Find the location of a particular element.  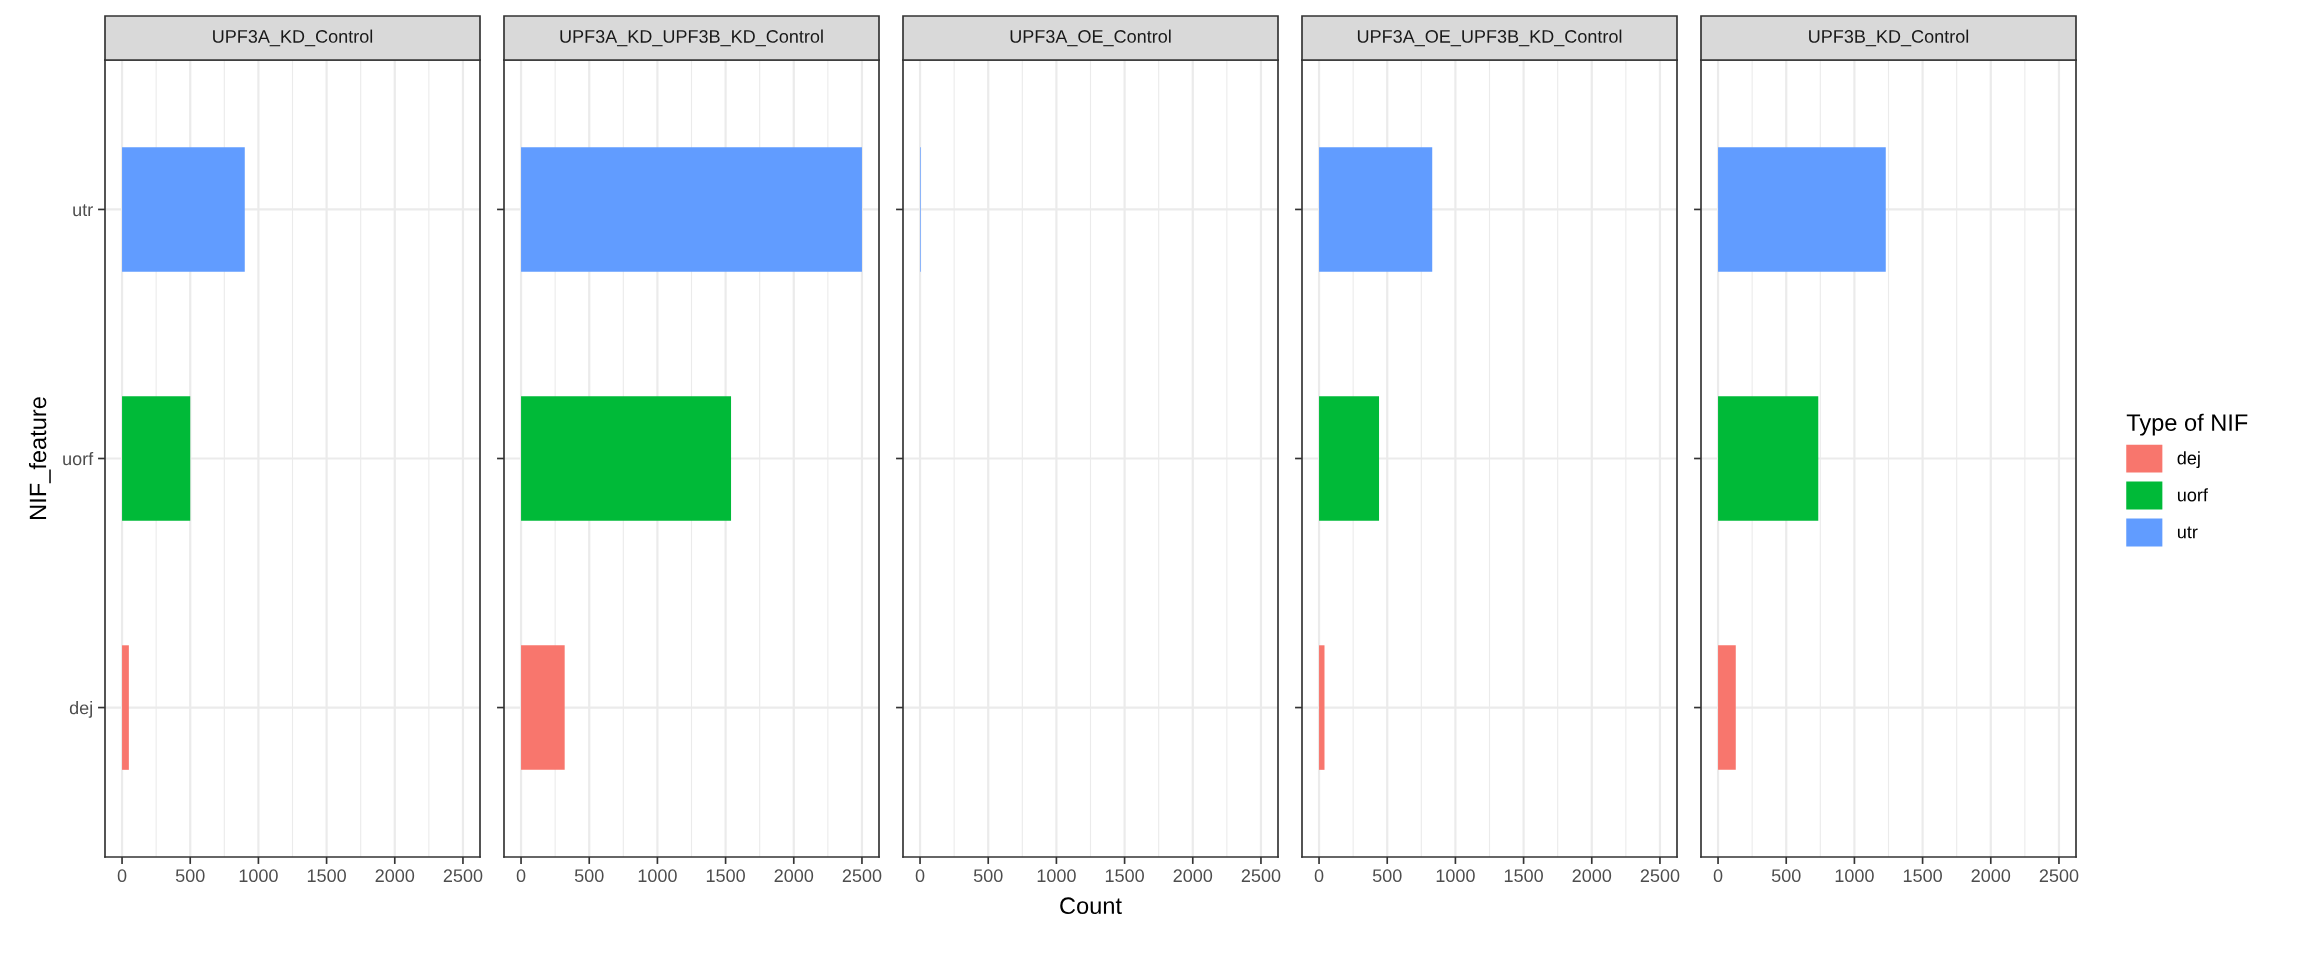

legend-label: uorf is located at coordinates (2192, 495).